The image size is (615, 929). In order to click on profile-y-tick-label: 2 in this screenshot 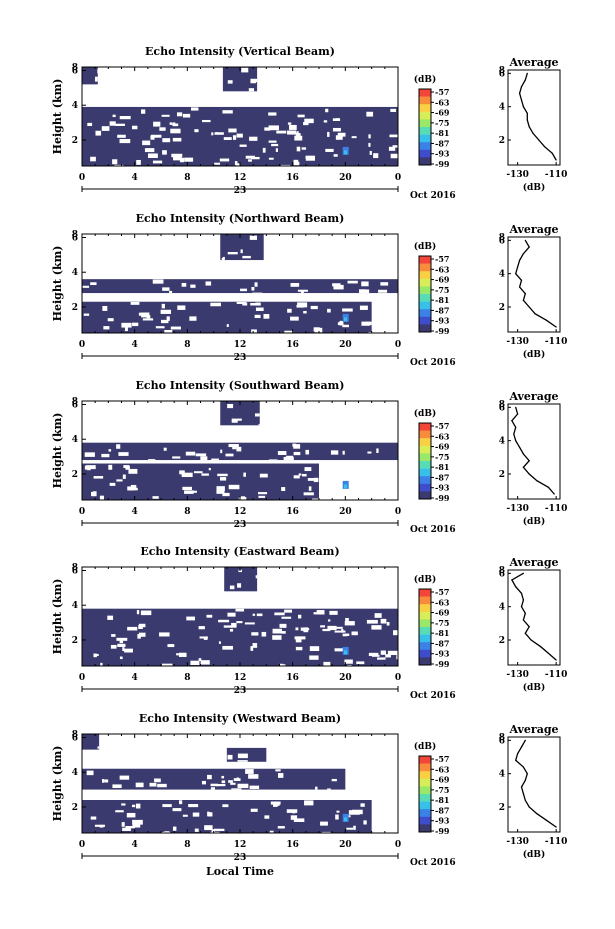, I will do `click(502, 641)`.